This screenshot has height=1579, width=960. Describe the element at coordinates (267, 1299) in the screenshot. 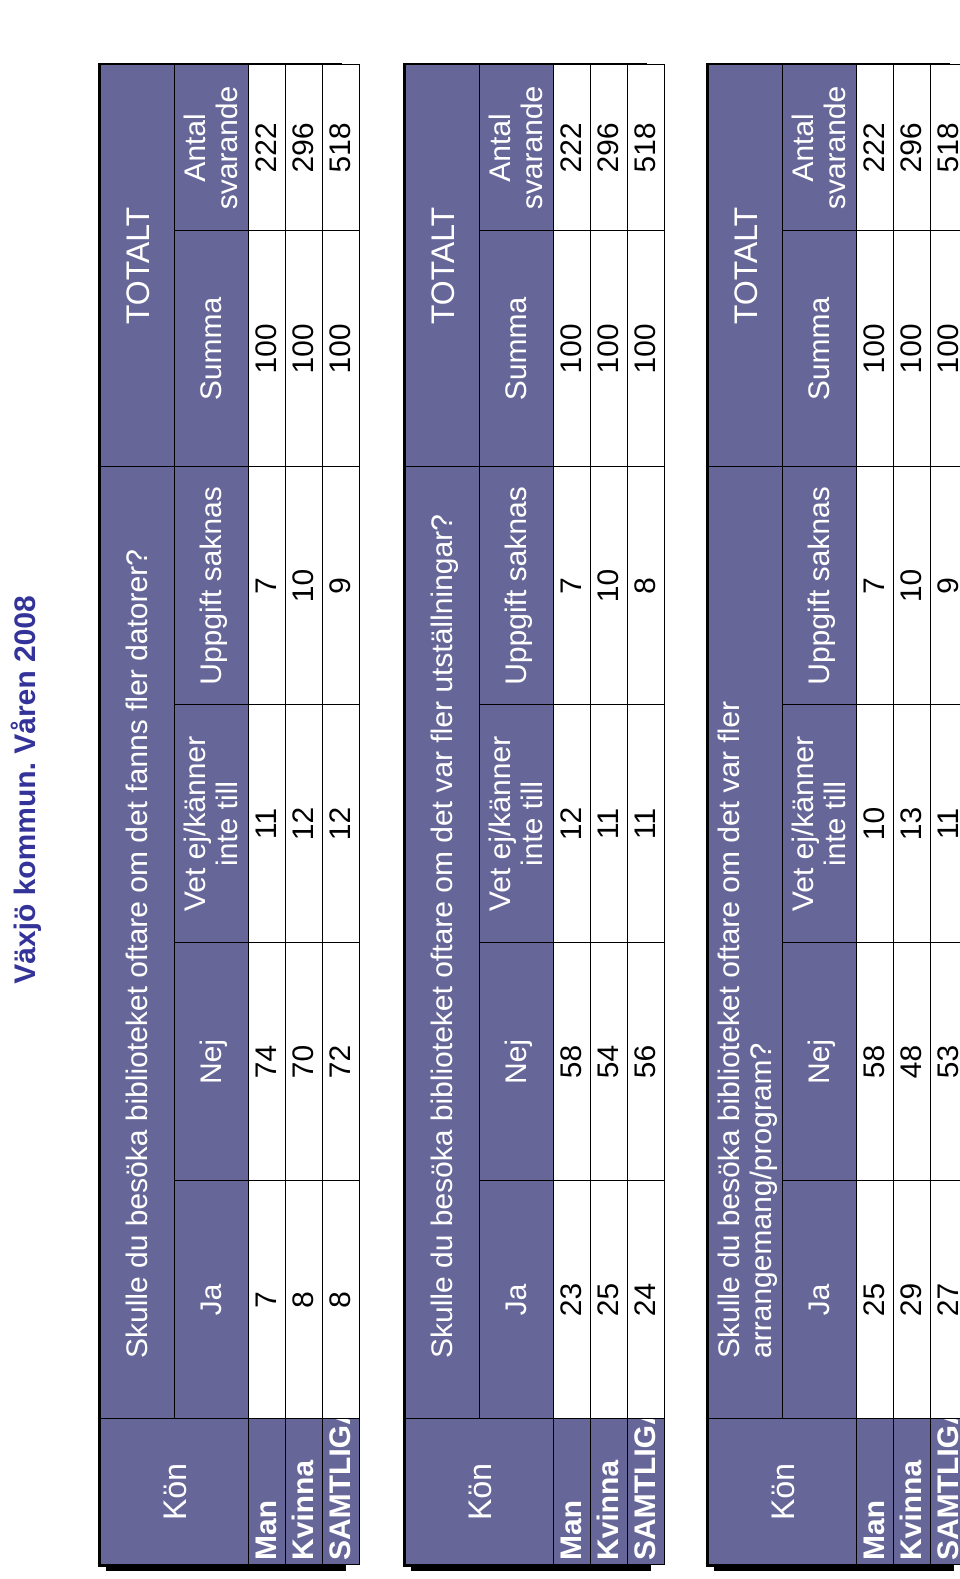

I see `cell-ja: 7` at that location.